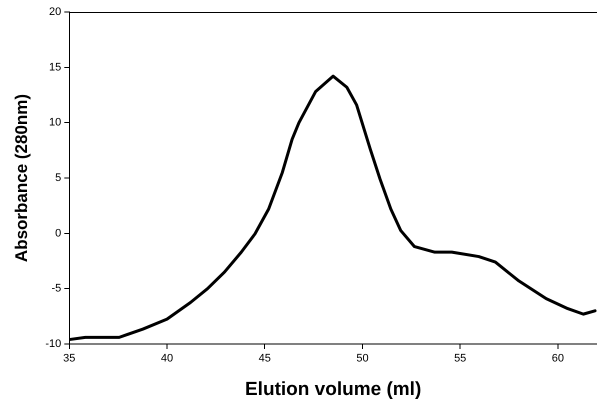 The image size is (597, 411). I want to click on x-tick-label: 50, so click(362, 358).